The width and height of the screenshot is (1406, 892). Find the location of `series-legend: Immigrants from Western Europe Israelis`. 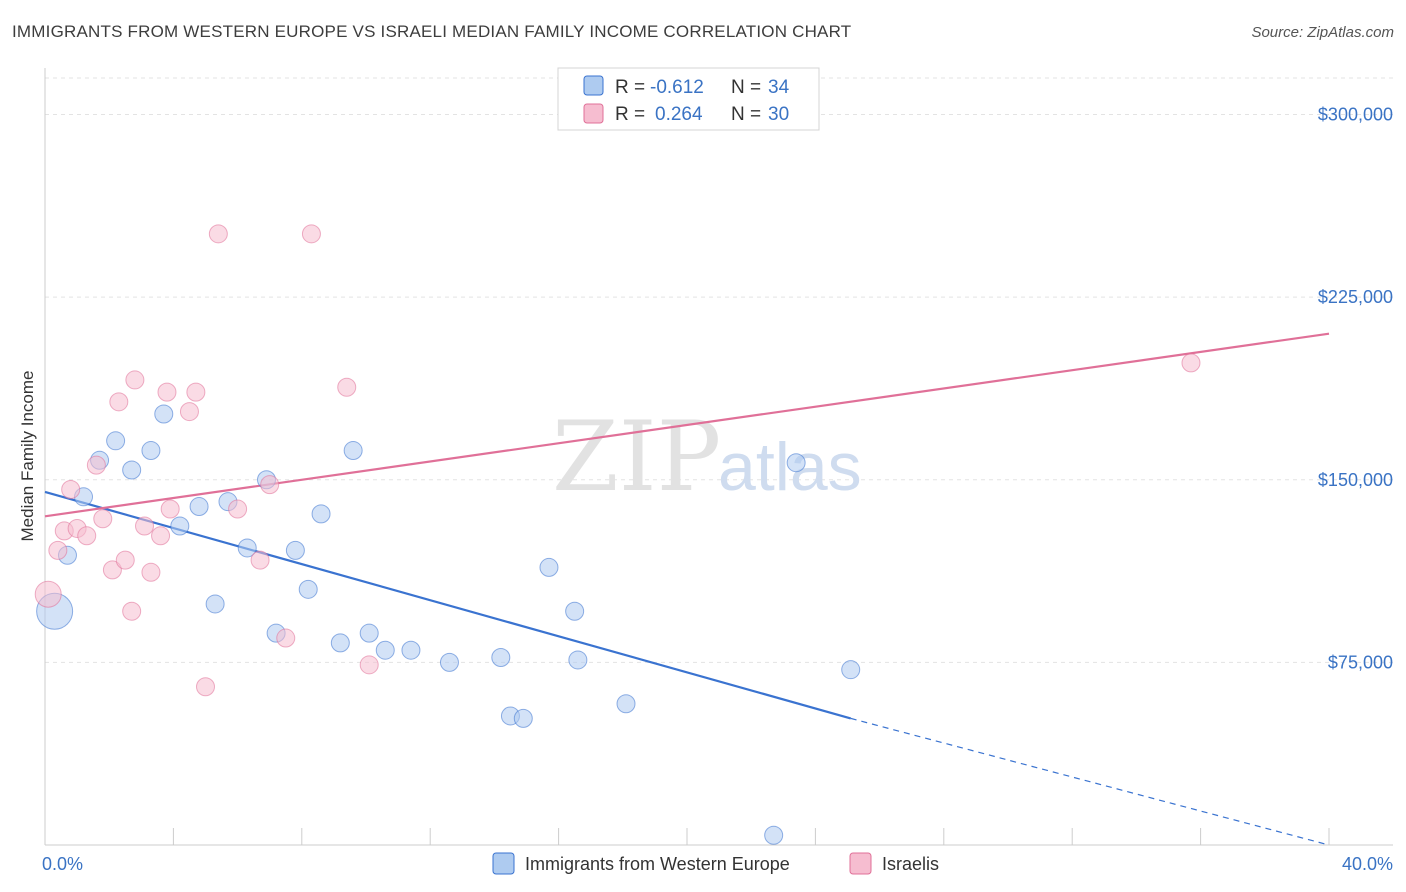

series-legend: Immigrants from Western Europe Israelis is located at coordinates (715, 863).